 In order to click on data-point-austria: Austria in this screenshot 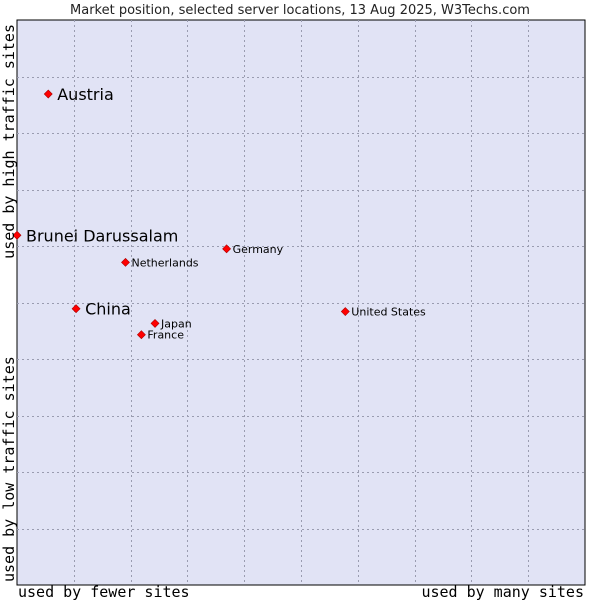, I will do `click(78, 94)`.